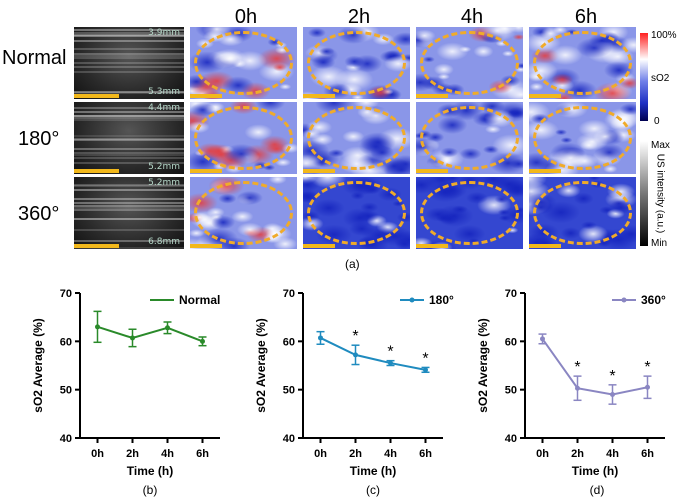 Image resolution: width=685 pixels, height=501 pixels. I want to click on row-label-360: 360°, so click(39, 214).